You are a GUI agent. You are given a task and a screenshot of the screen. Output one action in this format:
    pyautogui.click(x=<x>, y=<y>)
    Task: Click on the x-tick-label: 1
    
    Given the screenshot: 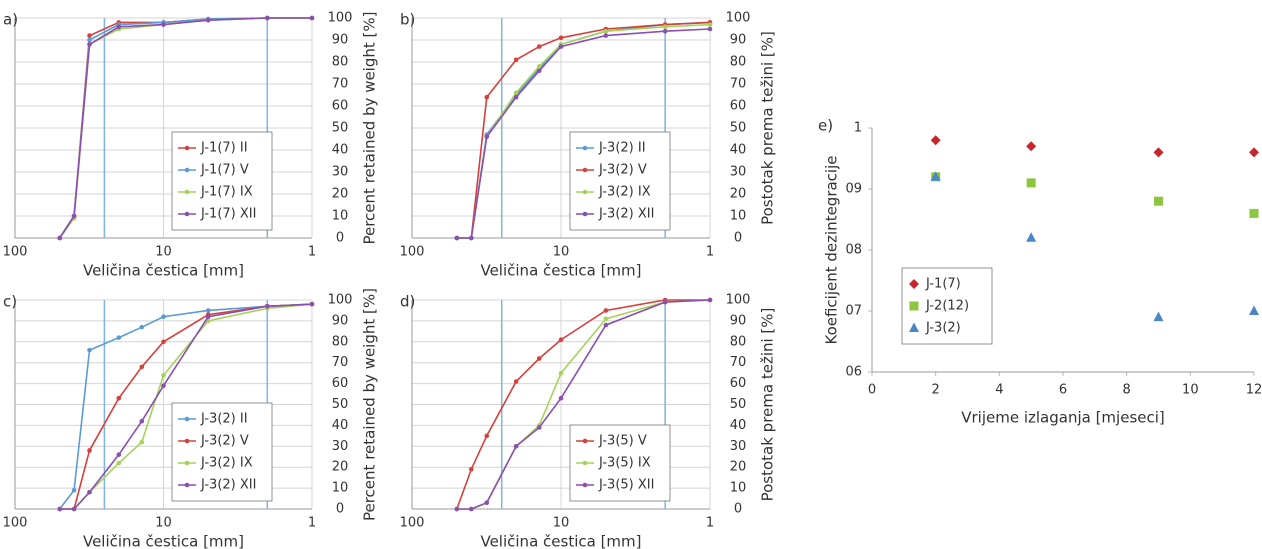 What is the action you would take?
    pyautogui.click(x=710, y=523)
    